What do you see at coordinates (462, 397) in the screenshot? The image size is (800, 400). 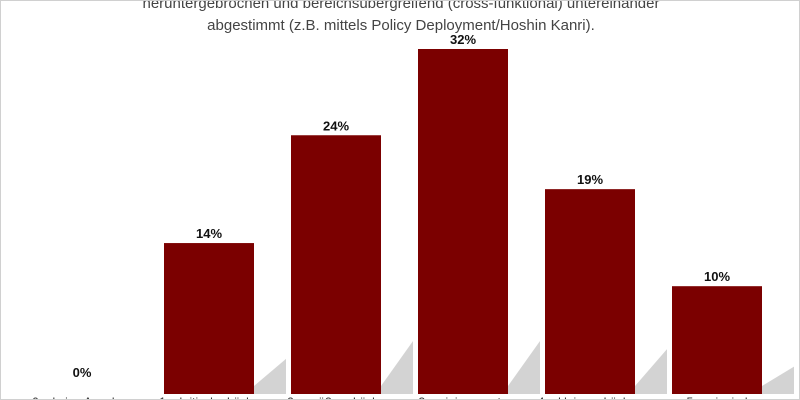 I see `category-label: 3 = einige ernste` at bounding box center [462, 397].